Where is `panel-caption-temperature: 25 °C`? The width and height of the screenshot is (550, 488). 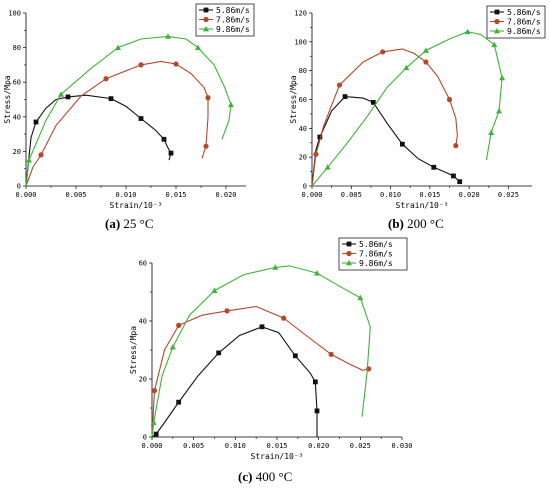
panel-caption-temperature: 25 °C is located at coordinates (136, 223).